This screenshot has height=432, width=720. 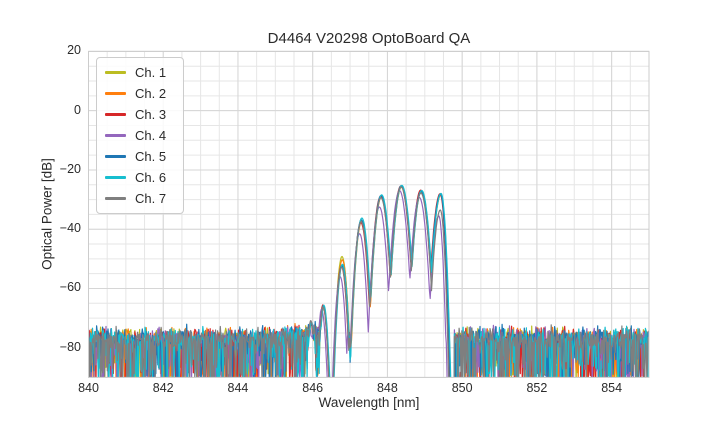 What do you see at coordinates (151, 72) in the screenshot?
I see `legend-label: Ch. 1` at bounding box center [151, 72].